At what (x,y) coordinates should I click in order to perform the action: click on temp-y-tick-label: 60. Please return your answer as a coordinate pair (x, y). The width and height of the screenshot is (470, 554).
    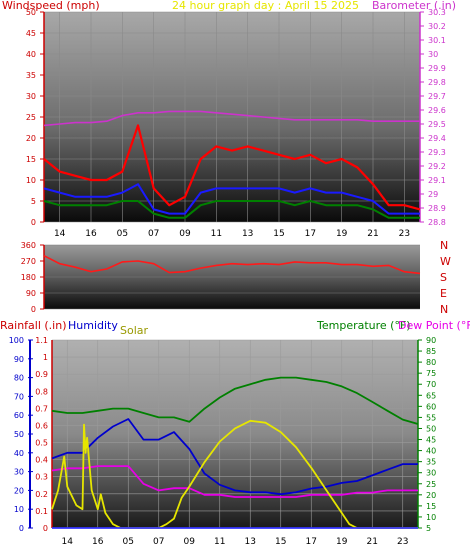
    Looking at the image, I should click on (431, 406).